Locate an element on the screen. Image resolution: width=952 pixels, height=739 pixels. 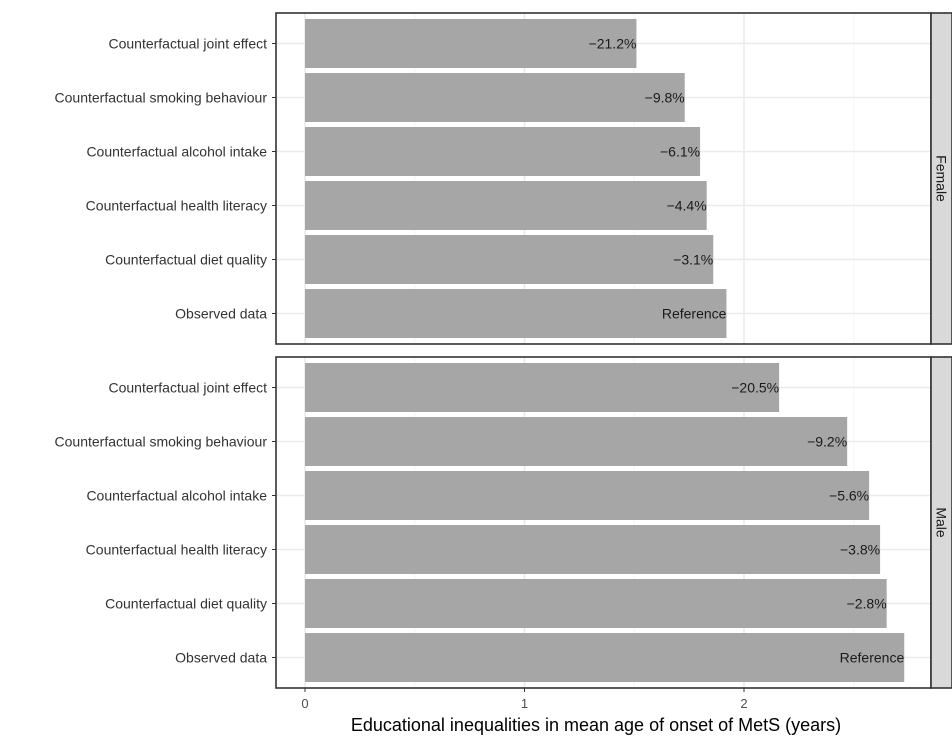
bar-value-label: −2.8% is located at coordinates (867, 604).